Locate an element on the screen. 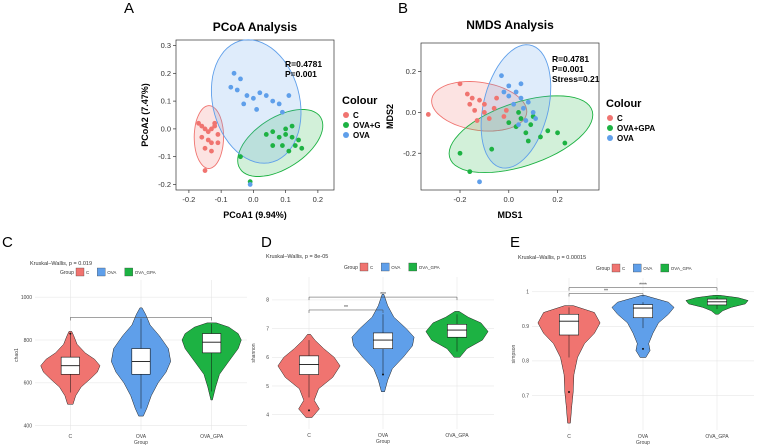  x-tick-label: 0.2 is located at coordinates (557, 199).